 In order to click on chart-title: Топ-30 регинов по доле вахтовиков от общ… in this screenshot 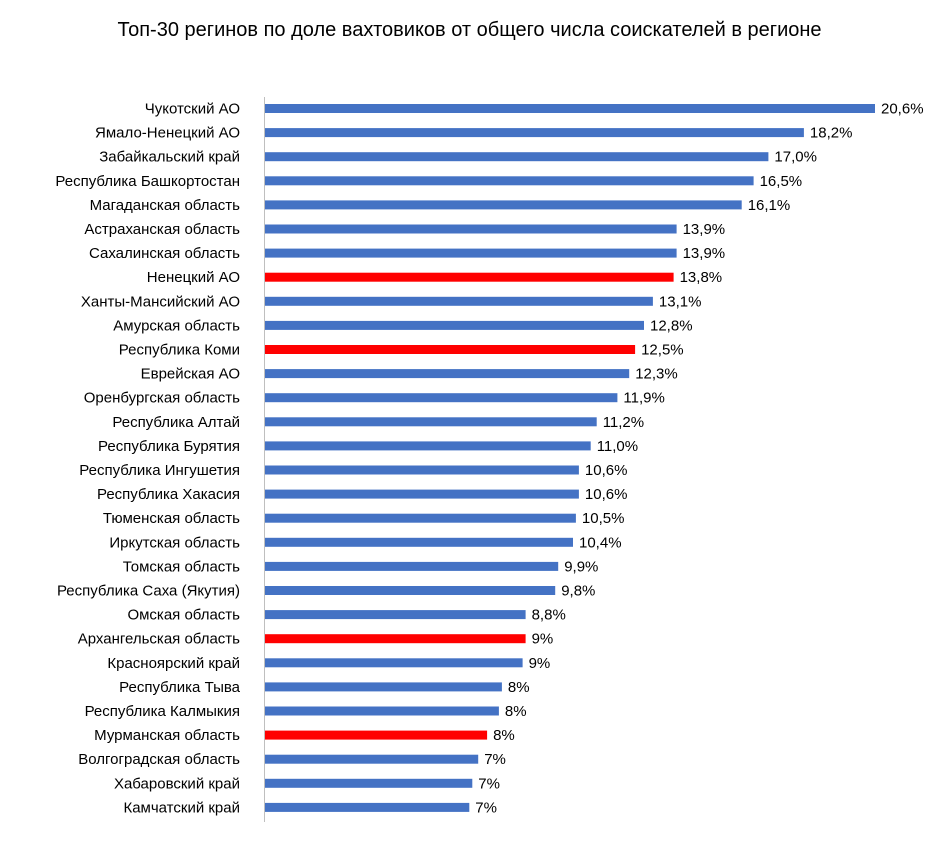, I will do `click(469, 30)`.